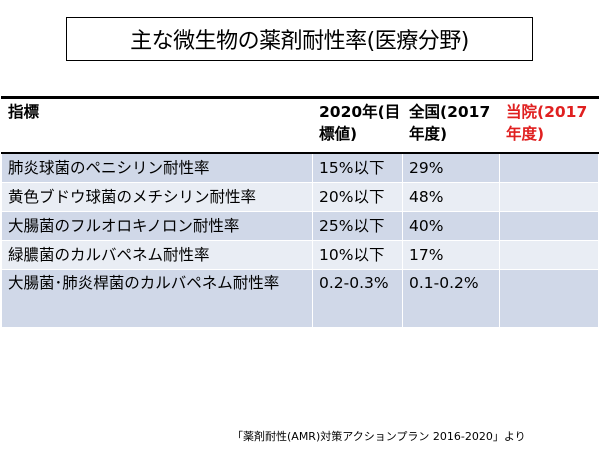  I want to click on row-indicator: 黄色ブドウ球菌のメチシリン耐性率, so click(157, 197).